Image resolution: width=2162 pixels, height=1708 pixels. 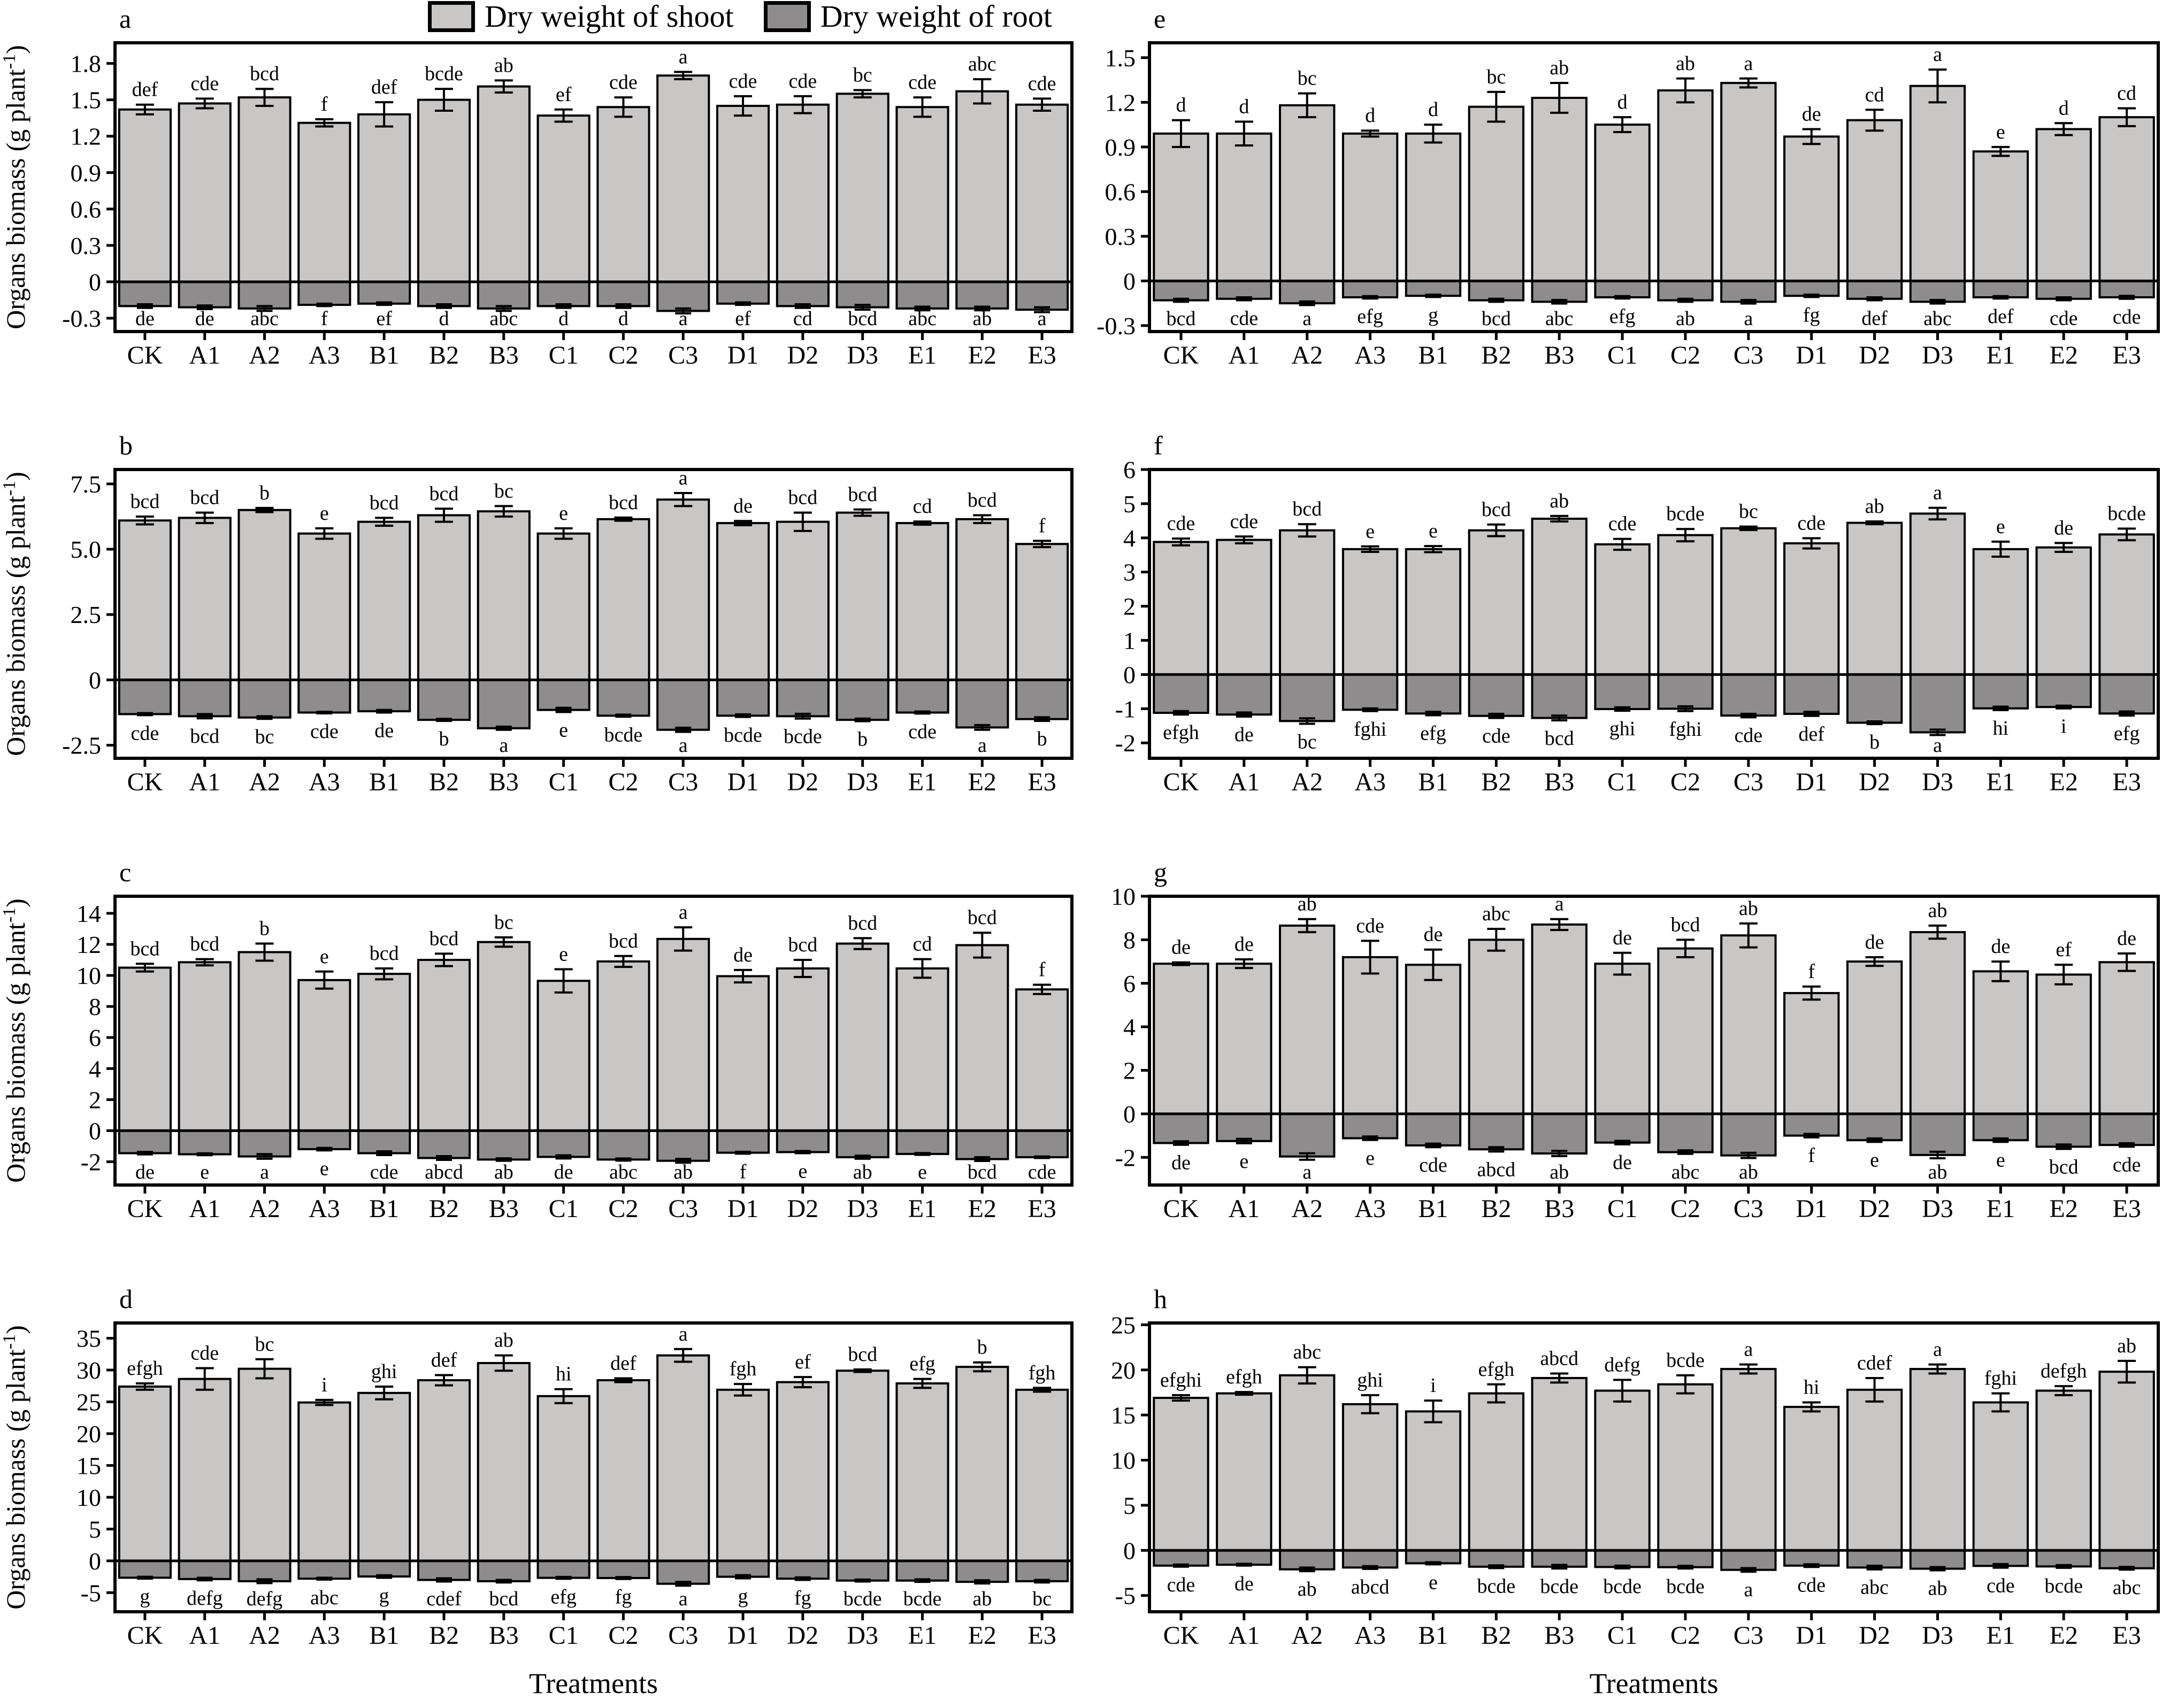 I want to click on bar-root-D2, so click(x=803, y=1141).